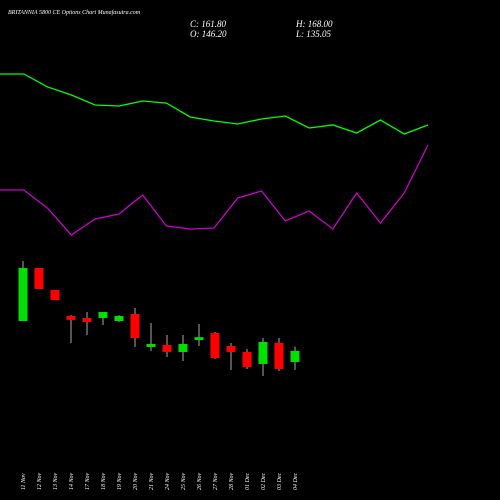 The image size is (500, 500). Describe the element at coordinates (167, 481) in the screenshot. I see `x-tick-label: 24 Nov` at that location.